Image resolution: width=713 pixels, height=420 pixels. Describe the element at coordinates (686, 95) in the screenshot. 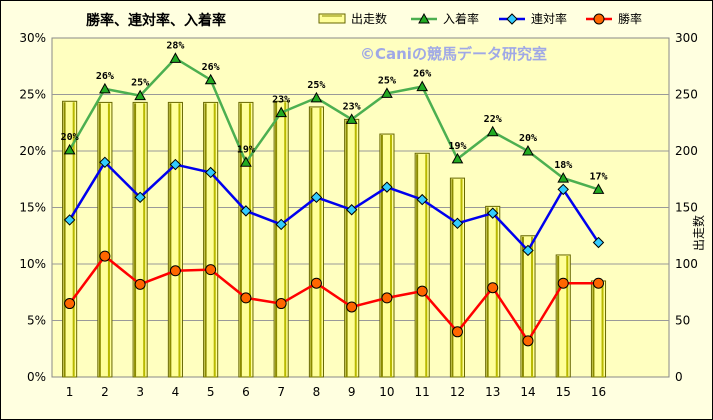

I see `right-tick-label: 250` at that location.